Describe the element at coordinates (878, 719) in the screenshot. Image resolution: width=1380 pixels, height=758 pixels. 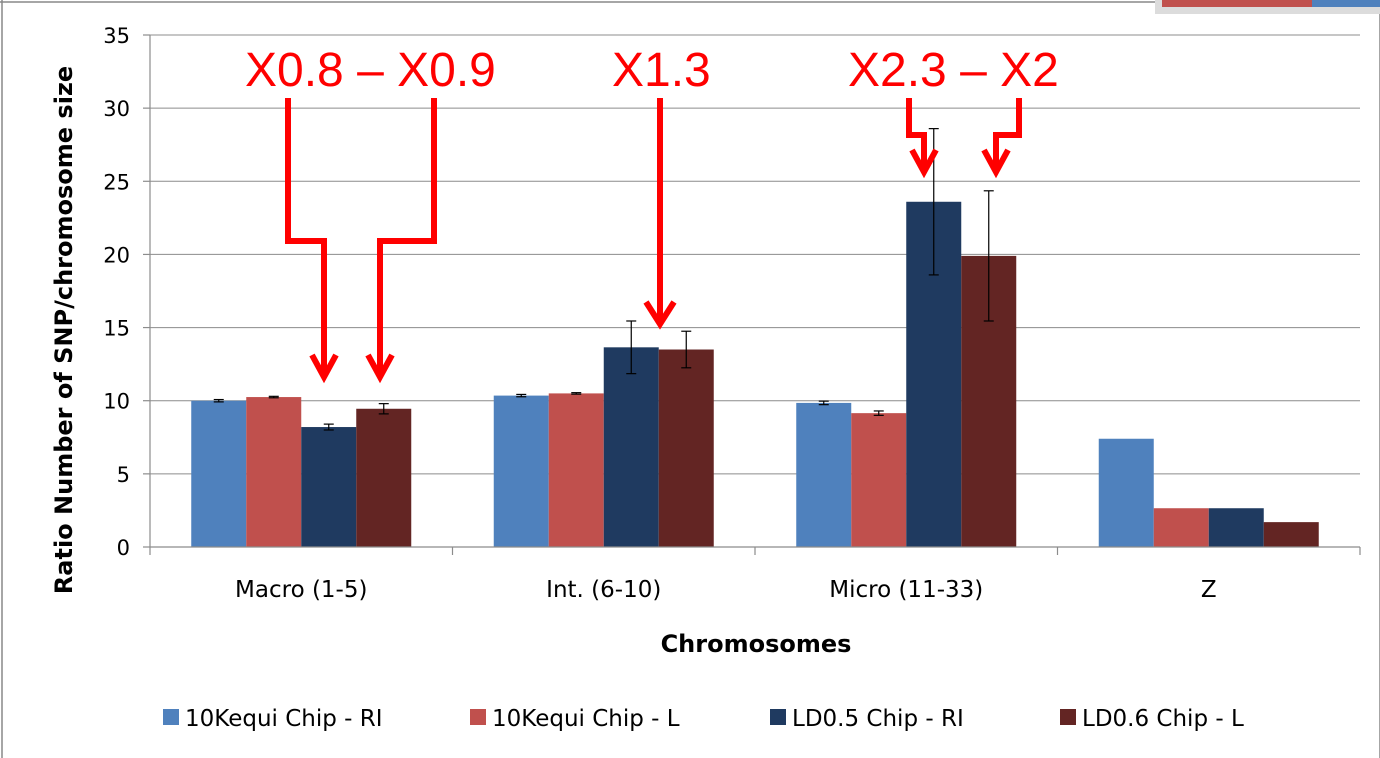
I see `legend-label: LD0.5 Chip - RI` at that location.